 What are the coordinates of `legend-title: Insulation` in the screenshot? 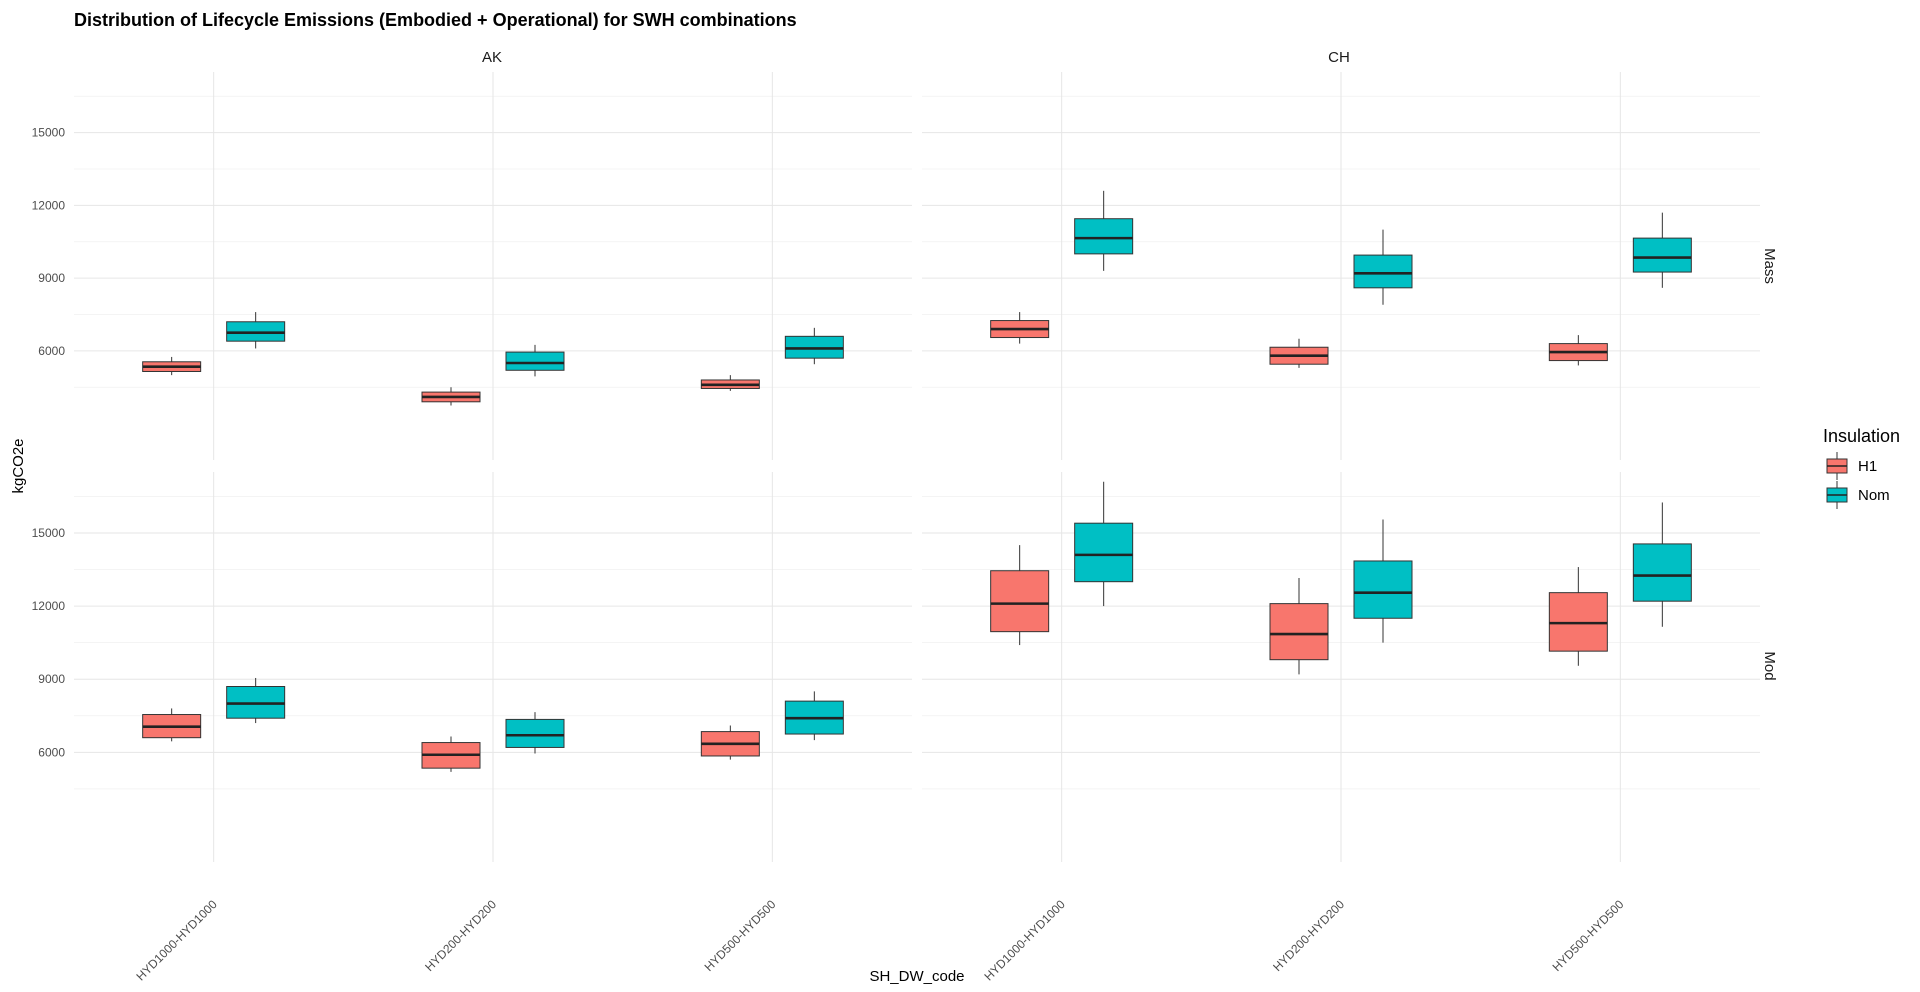 It's located at (1861, 436).